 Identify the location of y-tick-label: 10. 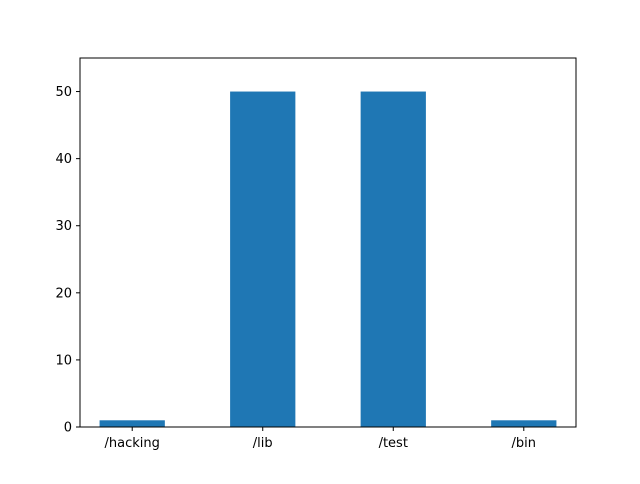
(63, 360).